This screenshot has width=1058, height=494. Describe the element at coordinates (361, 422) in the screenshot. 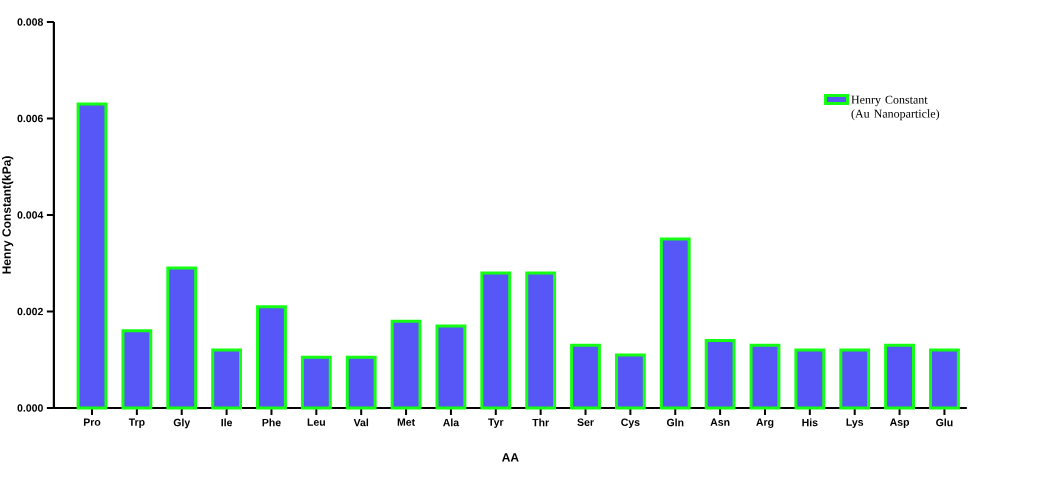

I see `x-tick-label: Val` at that location.